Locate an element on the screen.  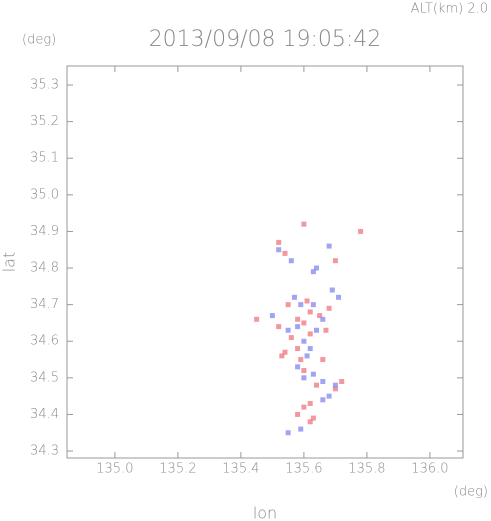
y-unit: (deg) is located at coordinates (39, 40).